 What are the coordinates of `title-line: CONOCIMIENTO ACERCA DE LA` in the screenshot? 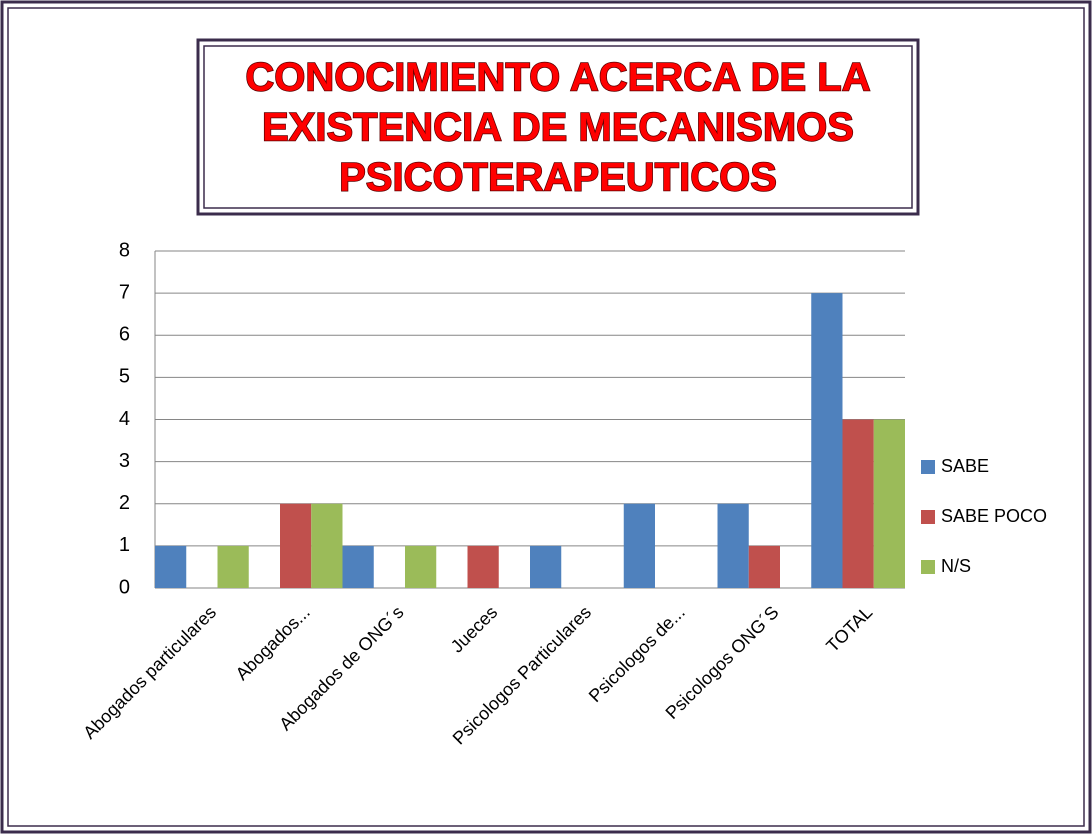 It's located at (557, 78).